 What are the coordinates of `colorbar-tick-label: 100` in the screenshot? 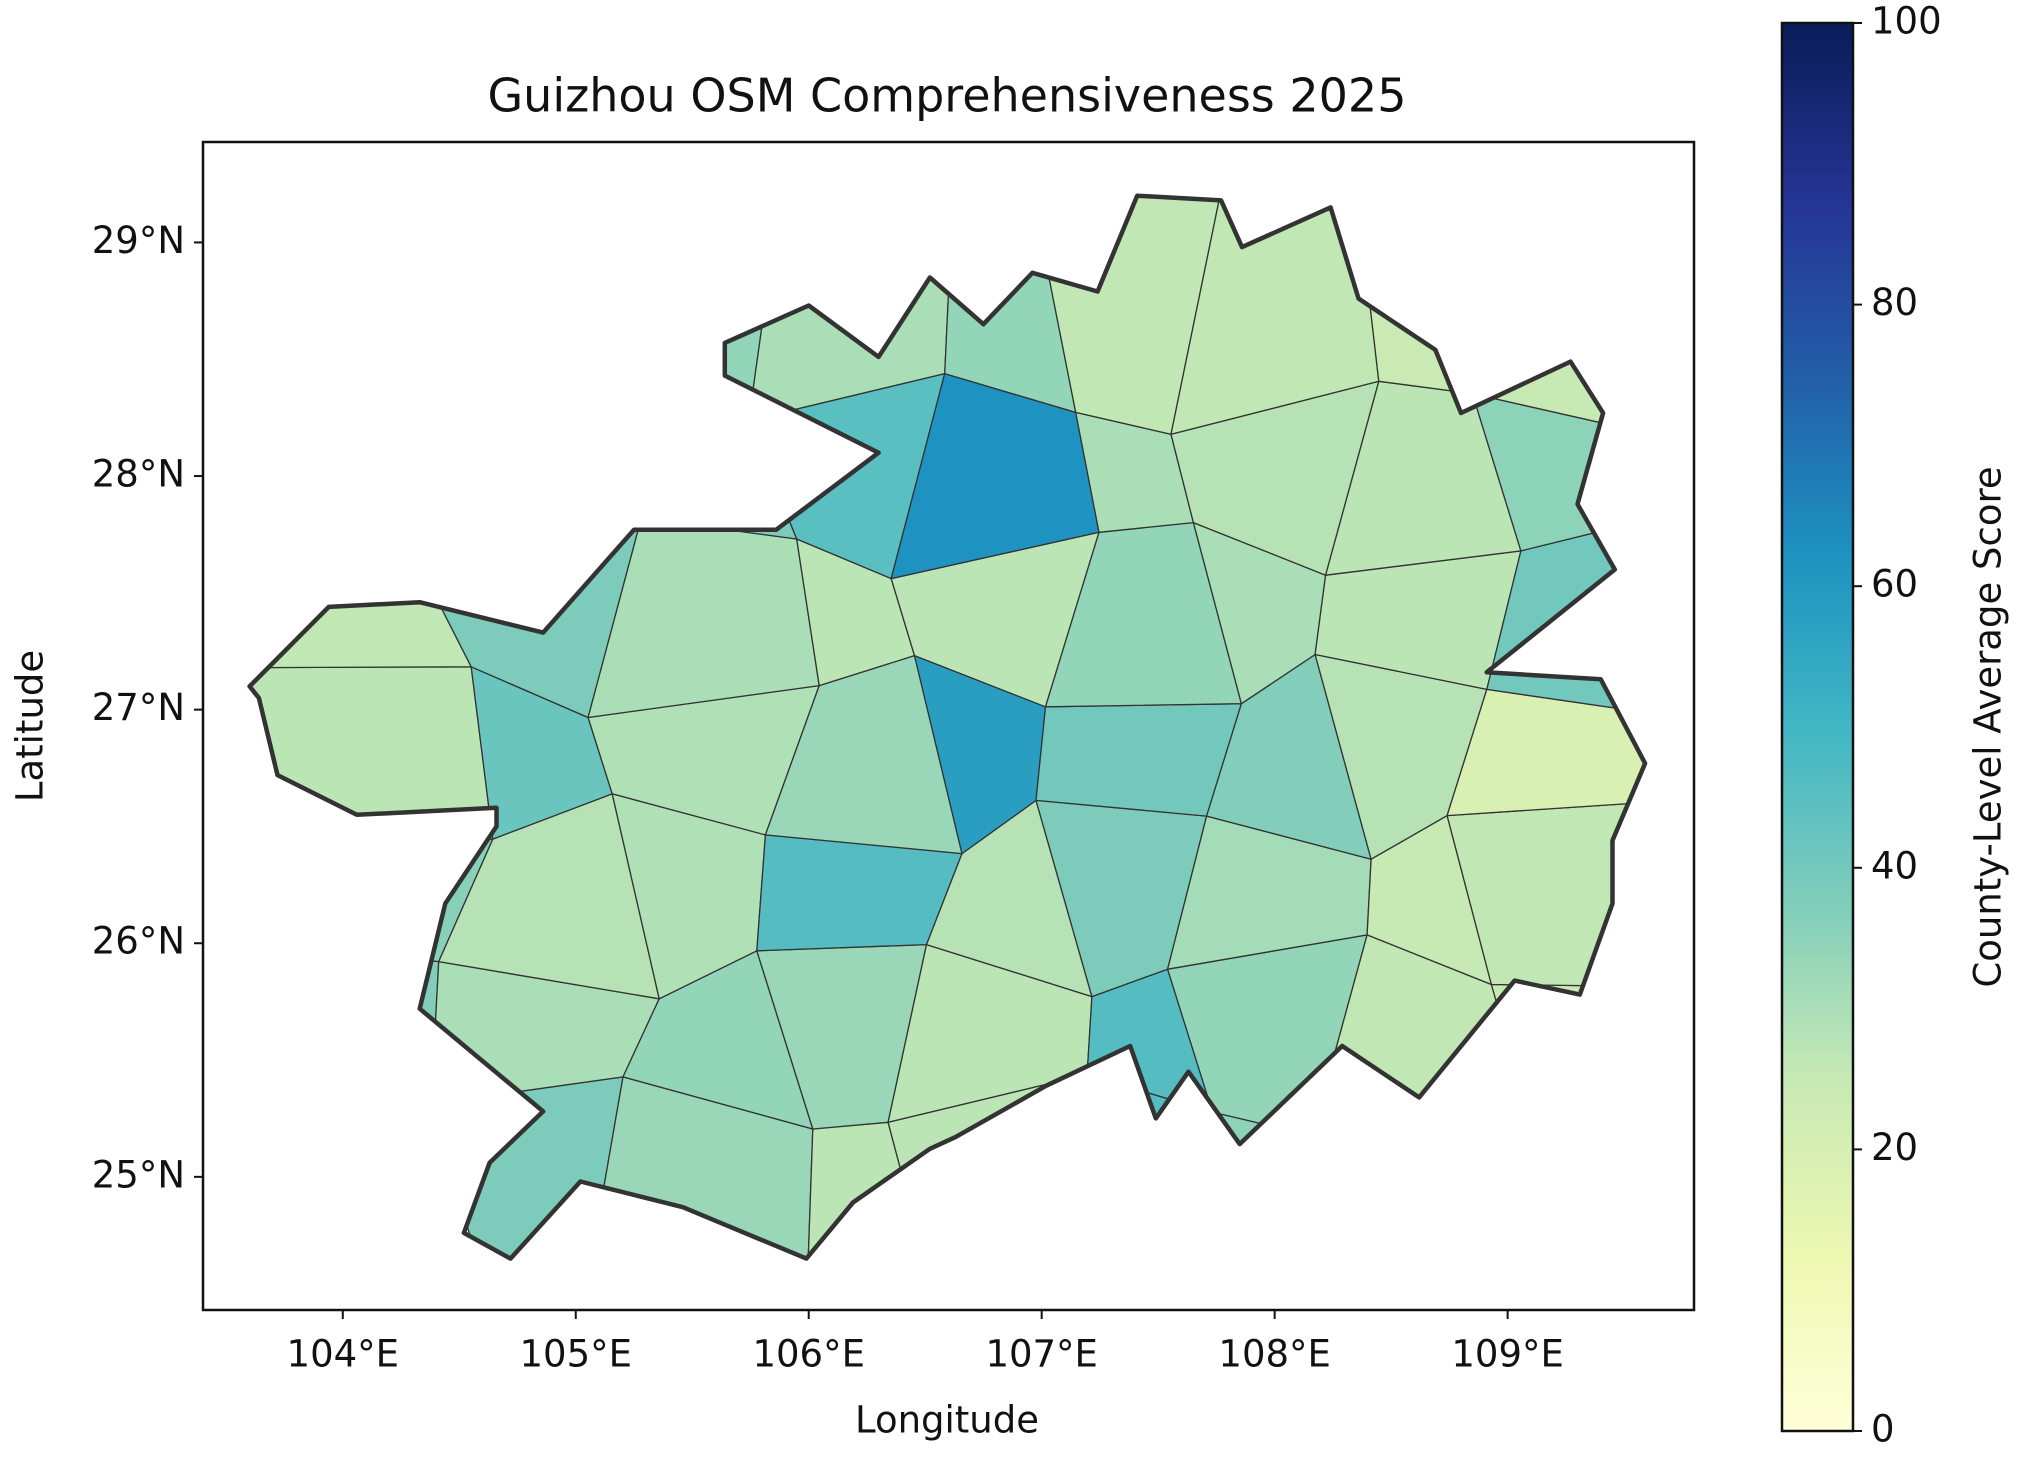 It's located at (1906, 21).